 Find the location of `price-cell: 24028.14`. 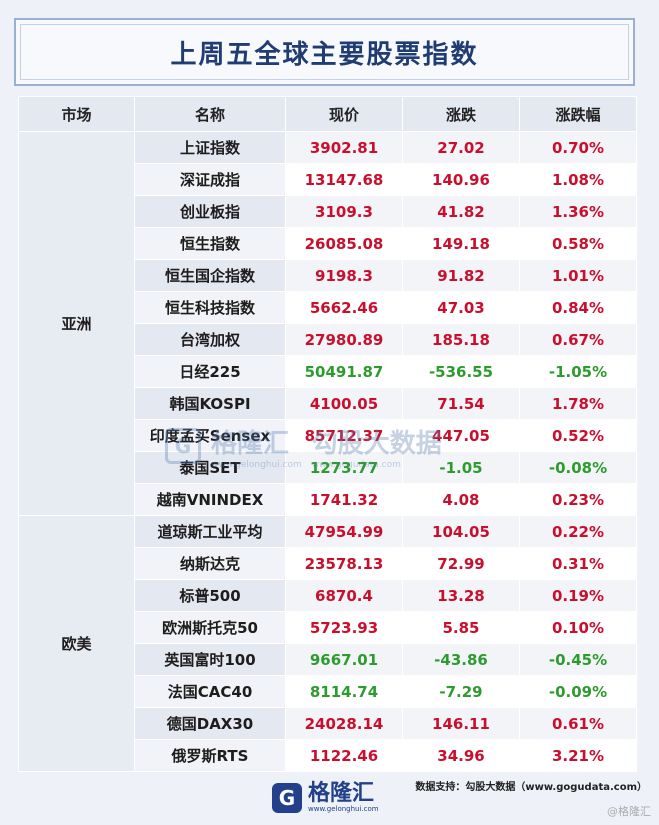

price-cell: 24028.14 is located at coordinates (344, 723).